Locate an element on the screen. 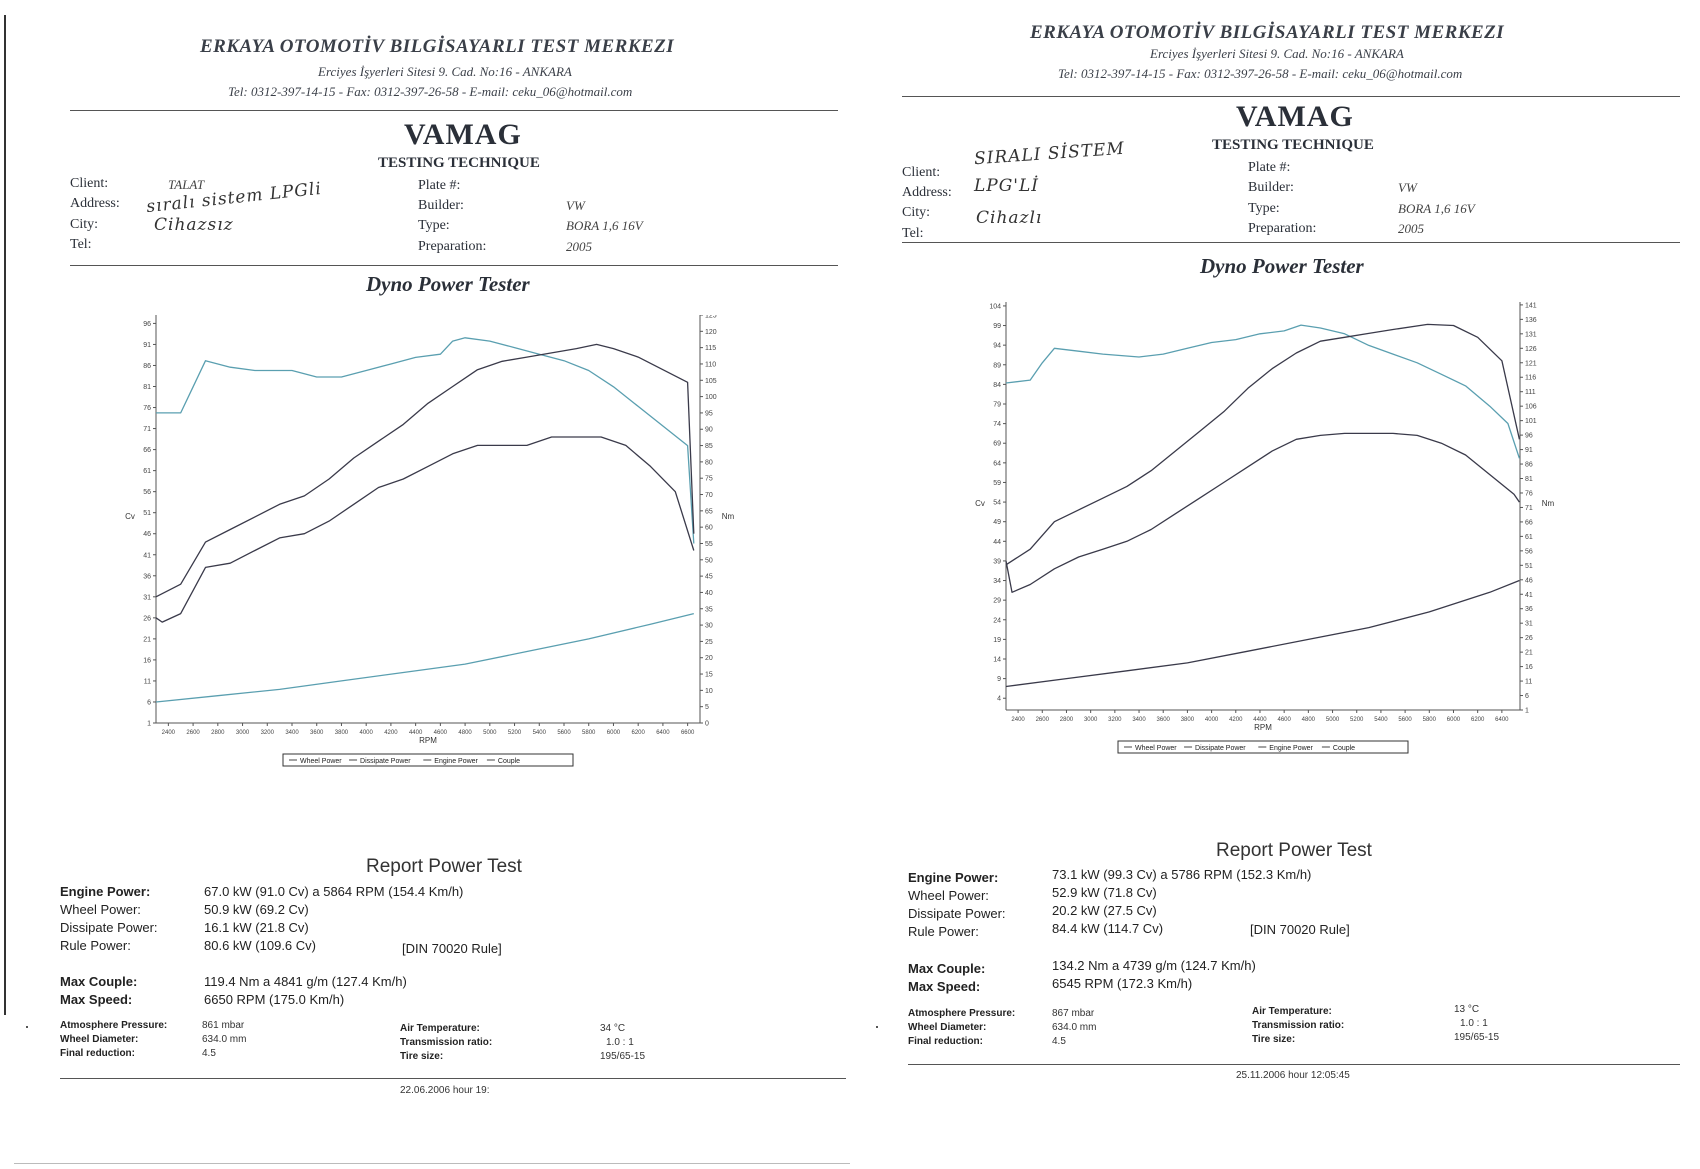 The image size is (1700, 1169). dissipate-power-label: Dissipate Power: is located at coordinates (957, 913).